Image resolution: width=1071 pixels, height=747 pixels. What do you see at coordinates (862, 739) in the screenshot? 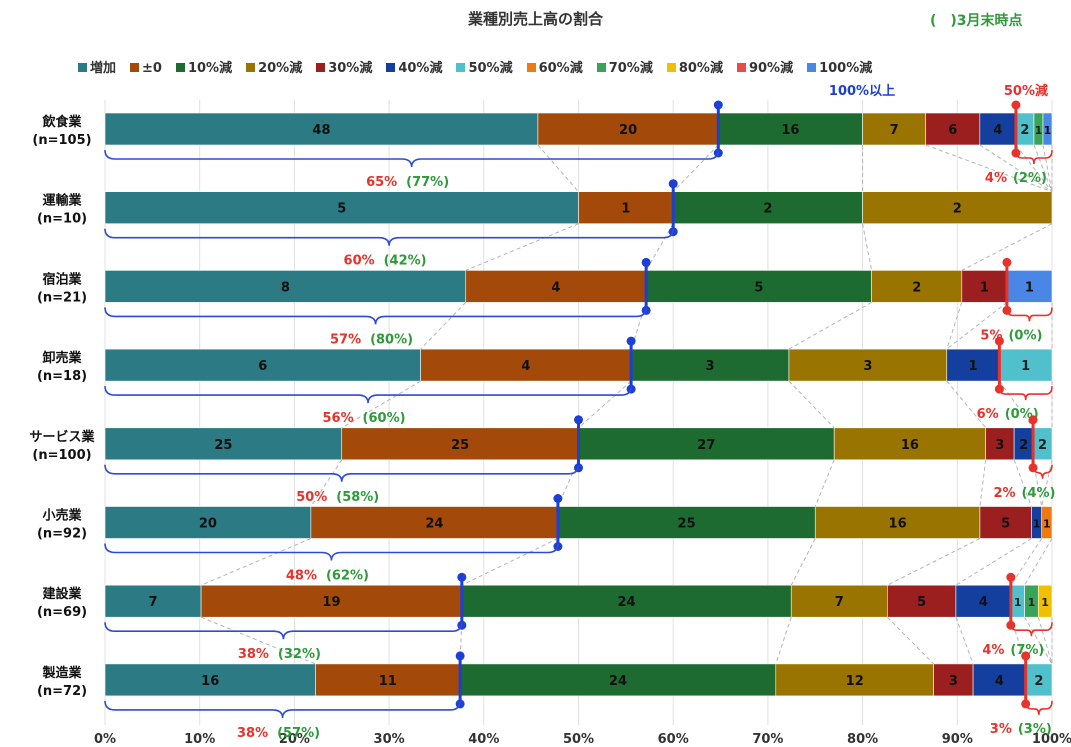
I see `x-tick-label: 80%` at bounding box center [862, 739].